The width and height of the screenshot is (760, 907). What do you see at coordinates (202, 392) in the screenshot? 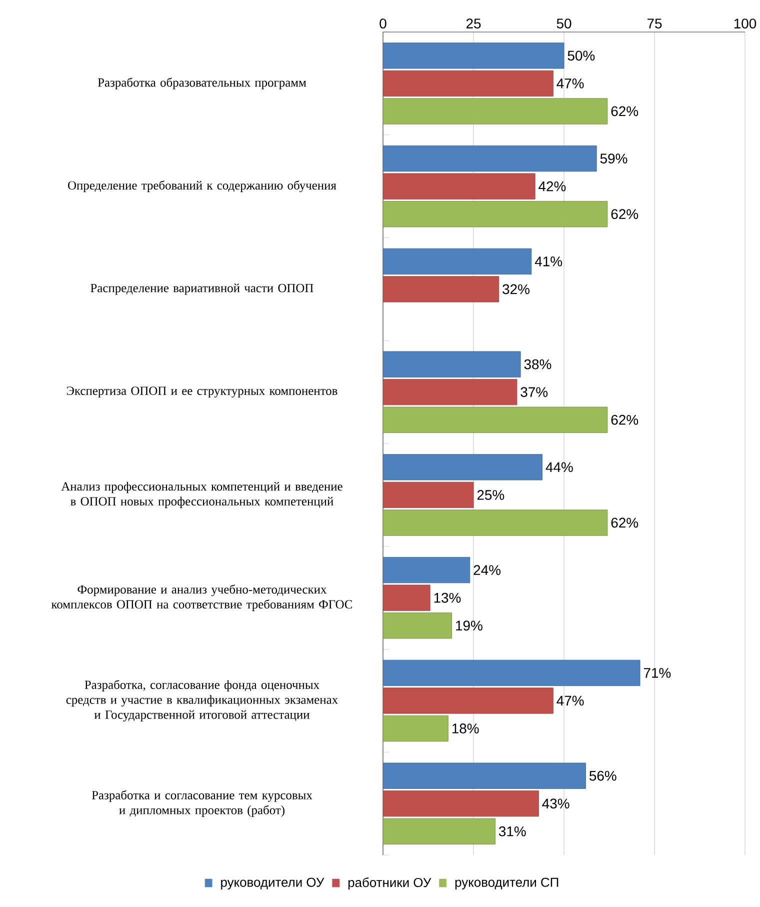
I see `y-tick-label: Экспертиза ОПОП и ее структурных компонентов` at bounding box center [202, 392].